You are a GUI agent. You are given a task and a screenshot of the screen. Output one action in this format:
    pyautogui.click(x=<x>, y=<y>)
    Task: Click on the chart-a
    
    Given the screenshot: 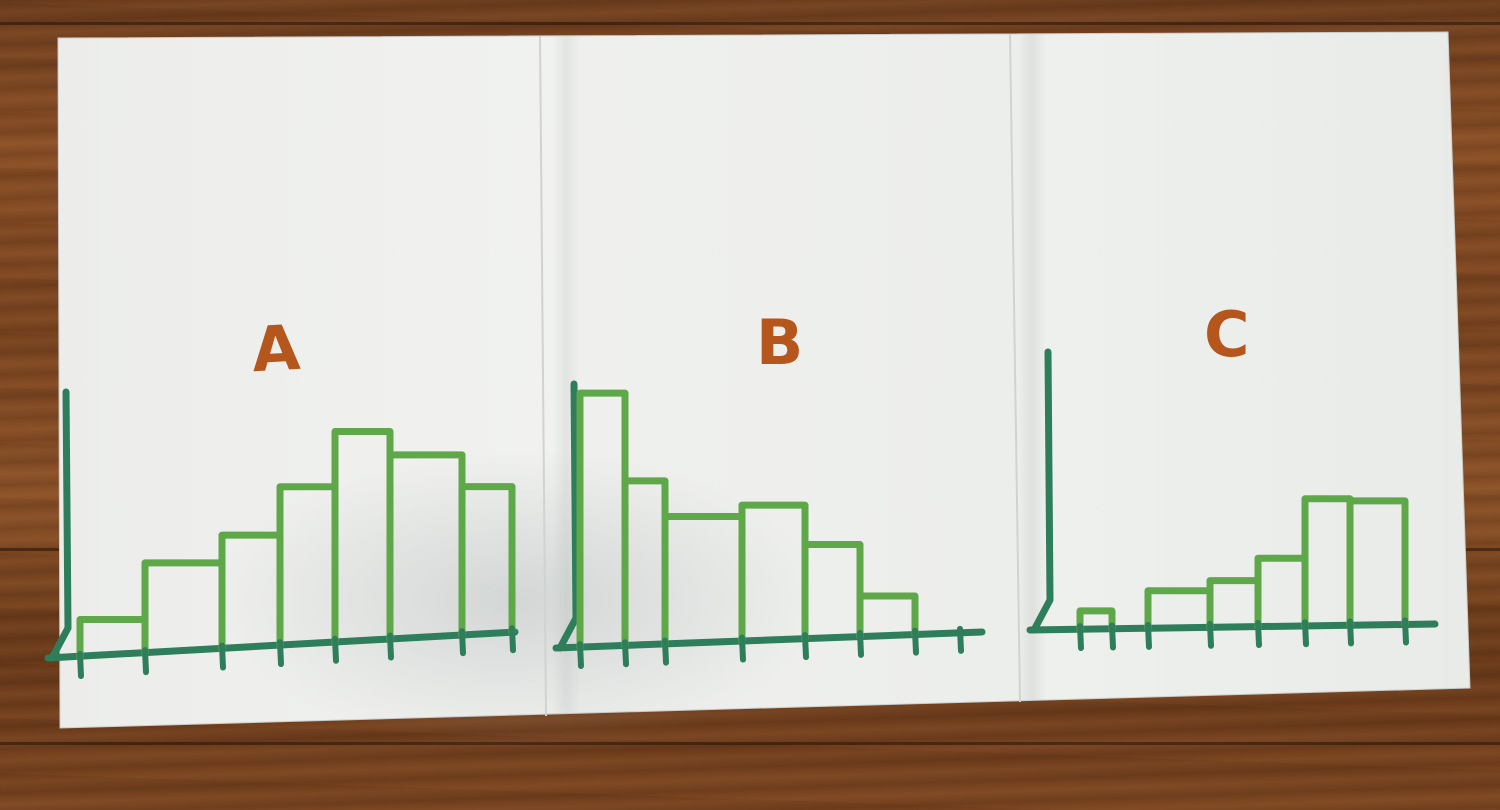 What is the action you would take?
    pyautogui.click(x=281, y=533)
    